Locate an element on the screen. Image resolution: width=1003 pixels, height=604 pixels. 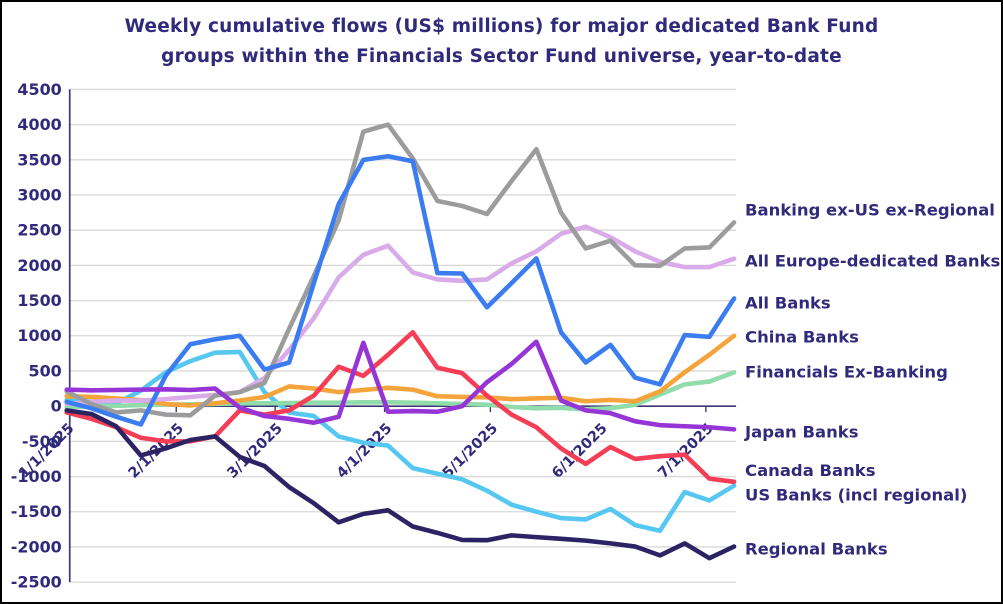
y-axis-tick-label: 4500 is located at coordinates (39, 89).